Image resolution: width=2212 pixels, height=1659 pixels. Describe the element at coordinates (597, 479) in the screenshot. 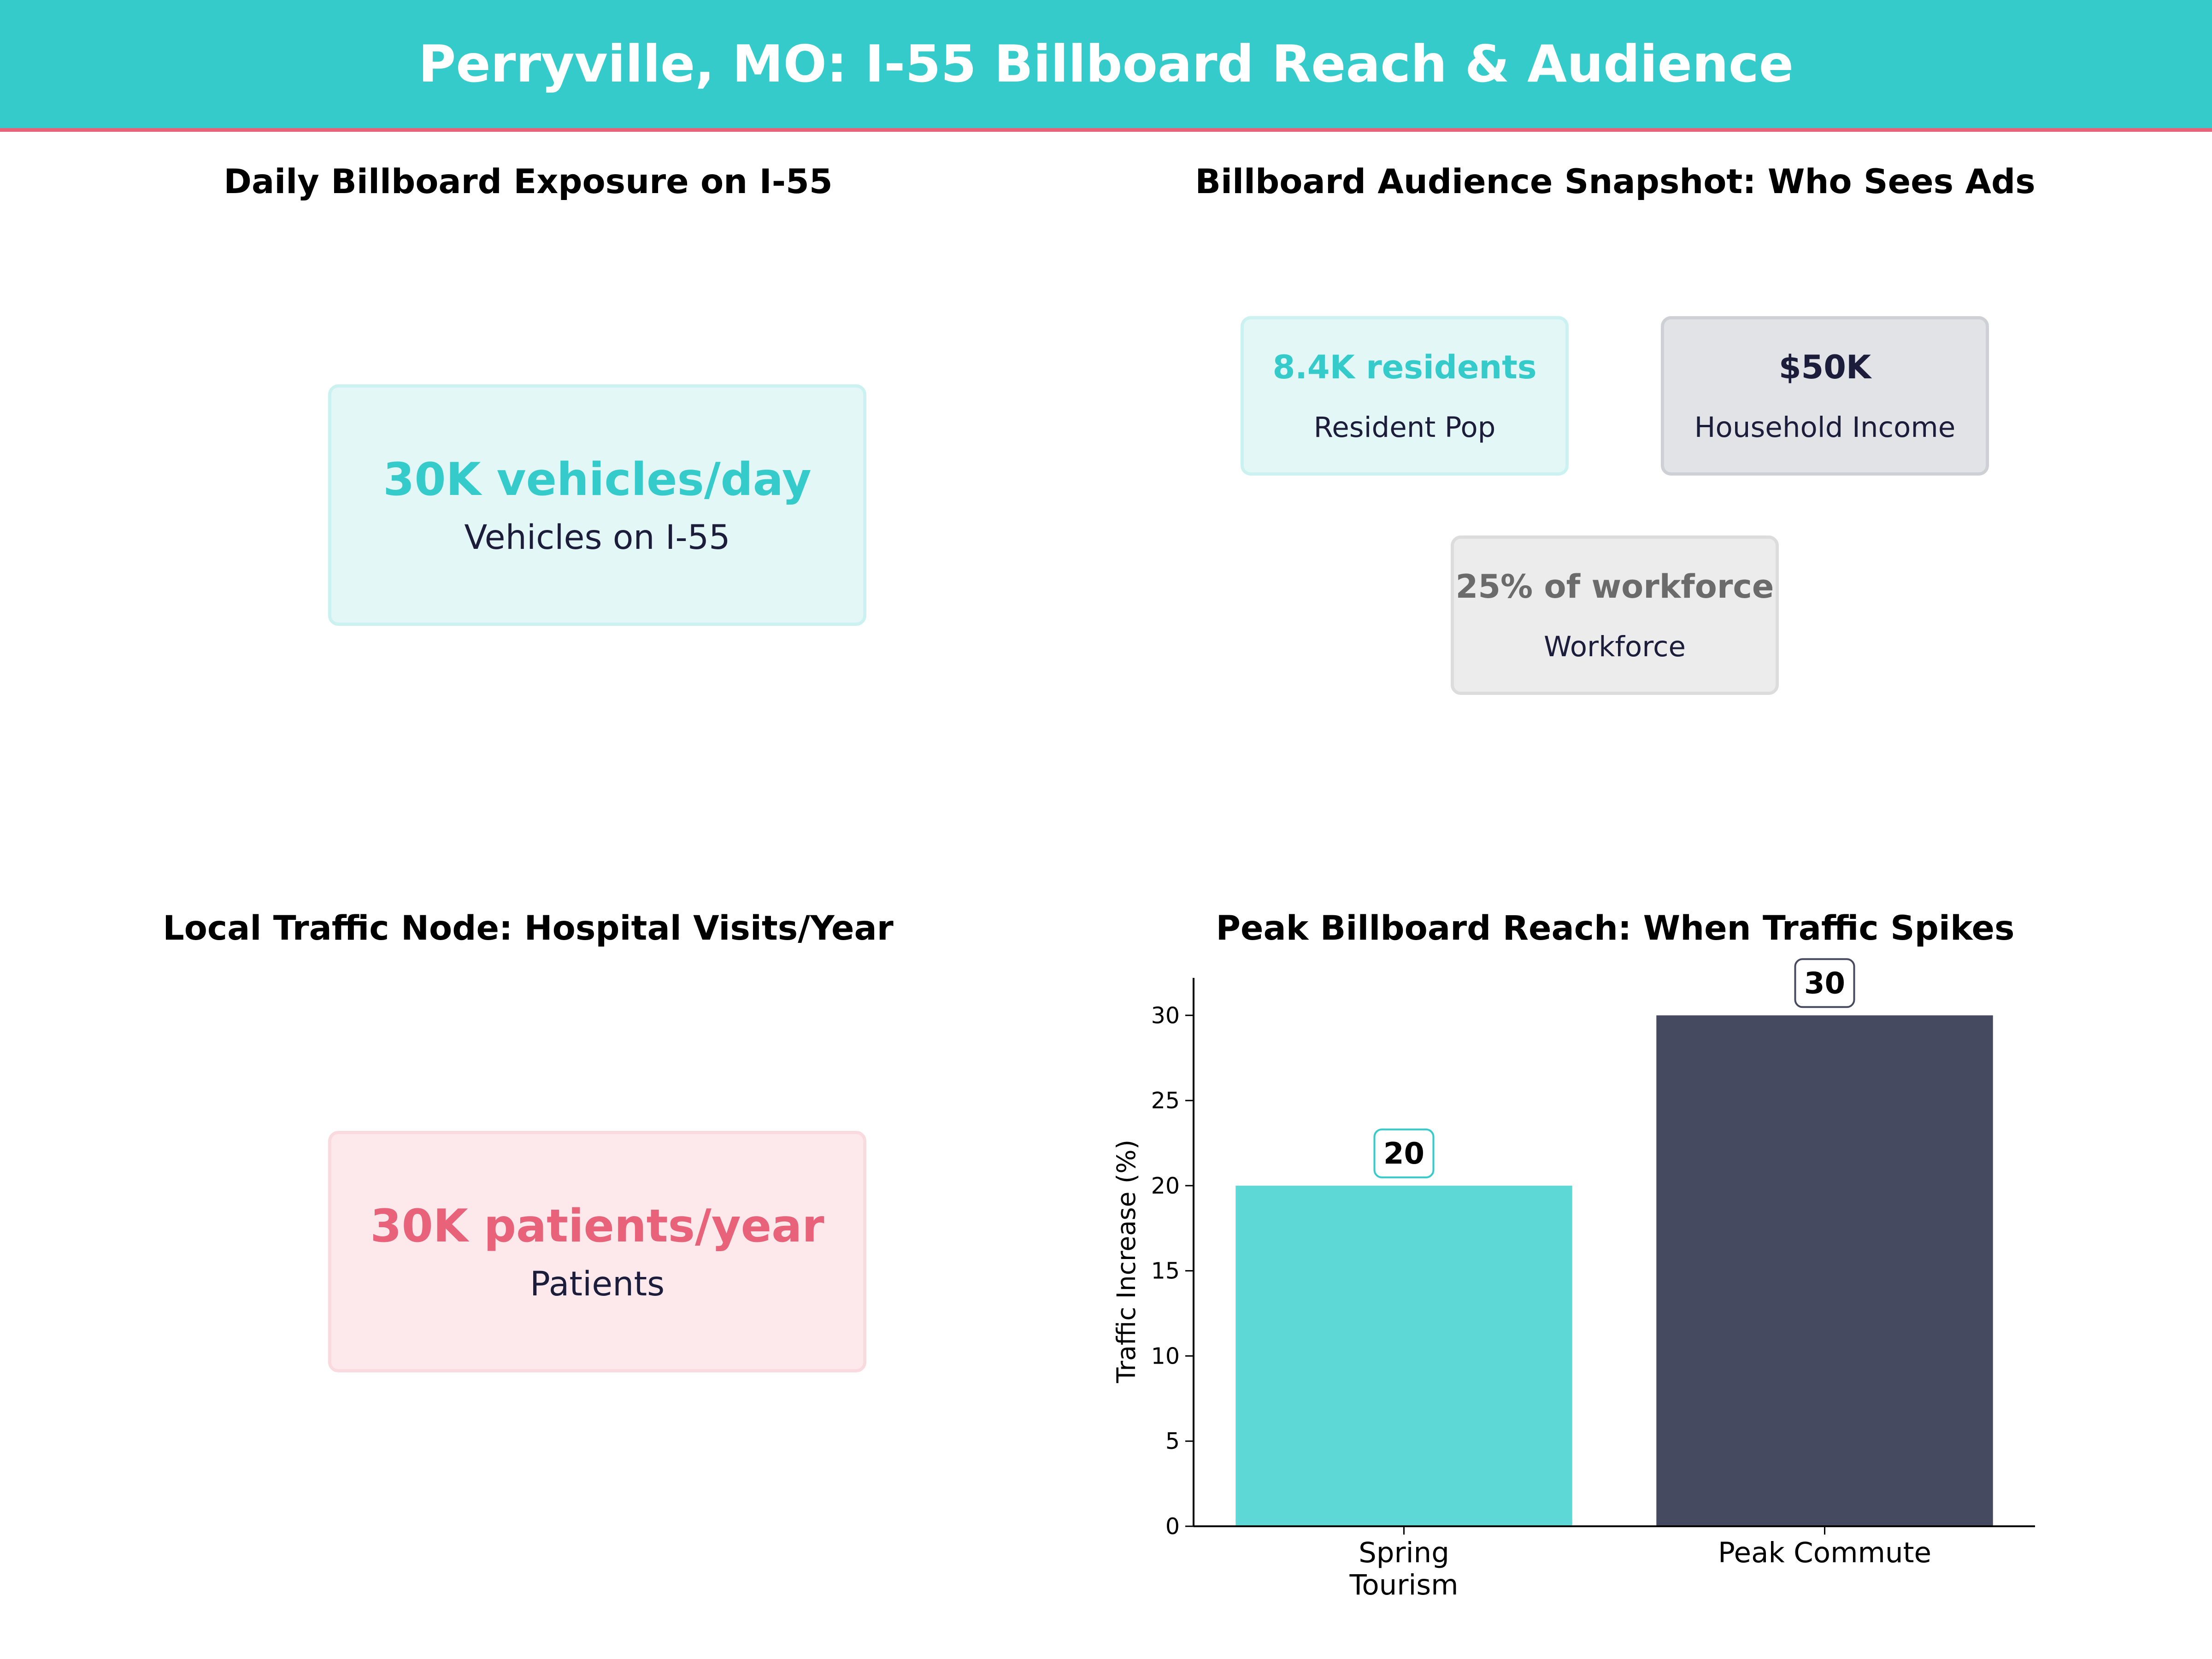

I see `exposure-value: 30K vehicles/day` at that location.